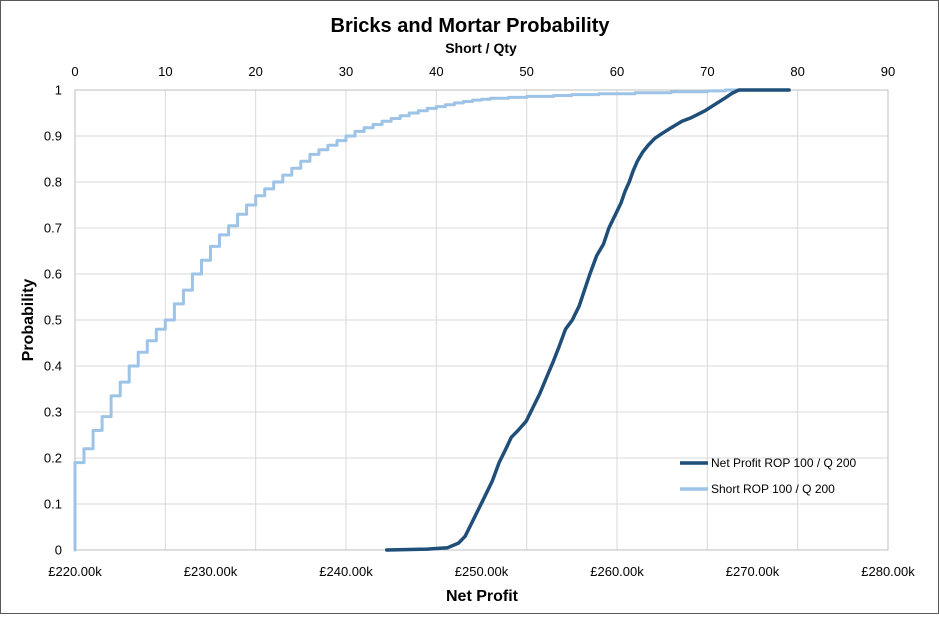 This screenshot has height=618, width=939. What do you see at coordinates (481, 48) in the screenshot?
I see `chart-subtitle: Short / Qty` at bounding box center [481, 48].